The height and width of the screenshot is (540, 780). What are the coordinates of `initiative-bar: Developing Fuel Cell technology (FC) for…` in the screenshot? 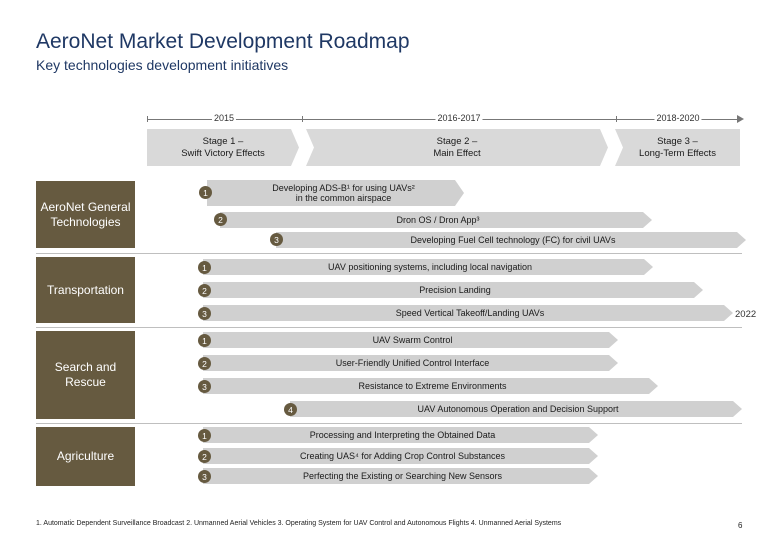 It's located at (511, 240).